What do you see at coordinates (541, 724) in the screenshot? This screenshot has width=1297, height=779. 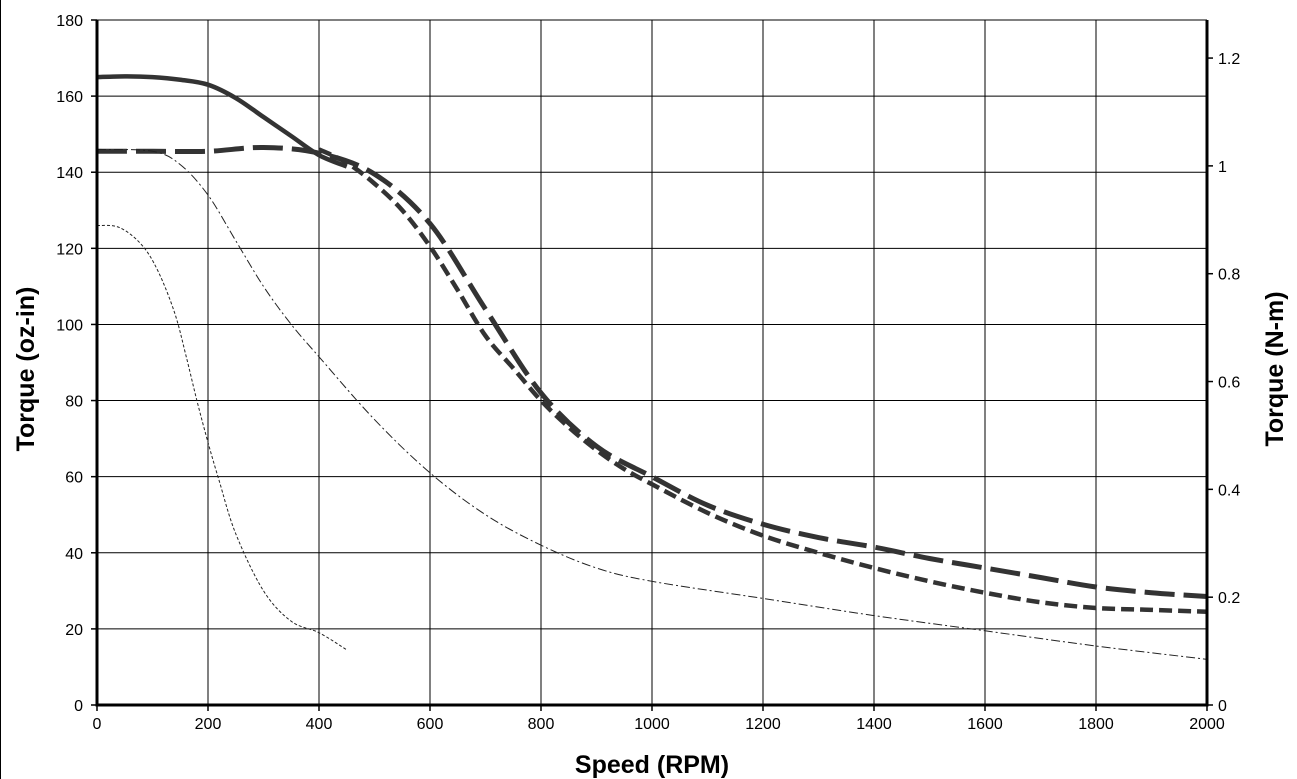 I see `x-tick-label: 800` at bounding box center [541, 724].